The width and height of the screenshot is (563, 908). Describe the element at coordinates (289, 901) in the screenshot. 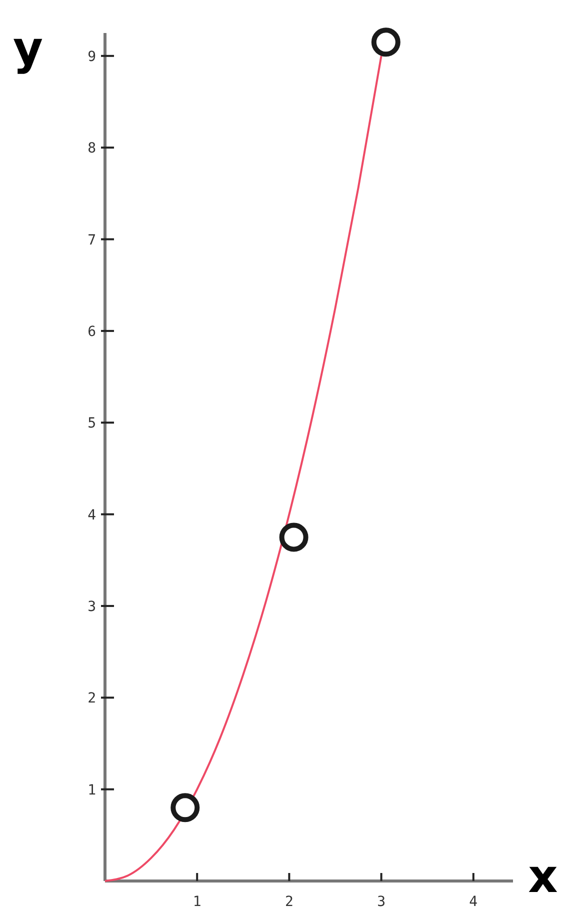

I see `x-tick-label: 2` at that location.